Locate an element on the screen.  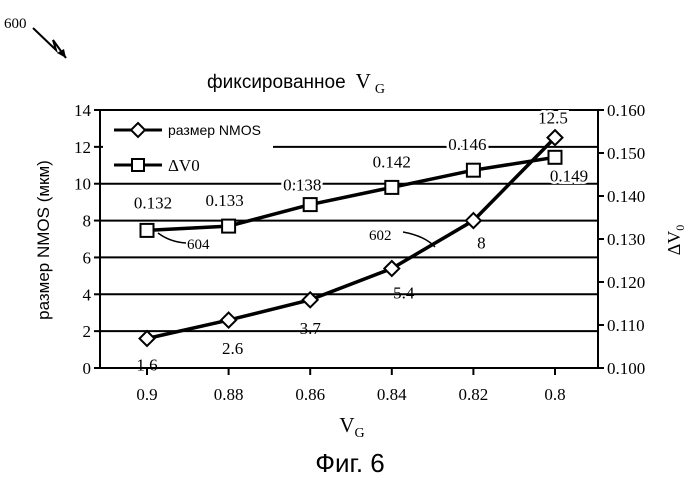
data-label-nmos: 5.4 is located at coordinates (404, 292).